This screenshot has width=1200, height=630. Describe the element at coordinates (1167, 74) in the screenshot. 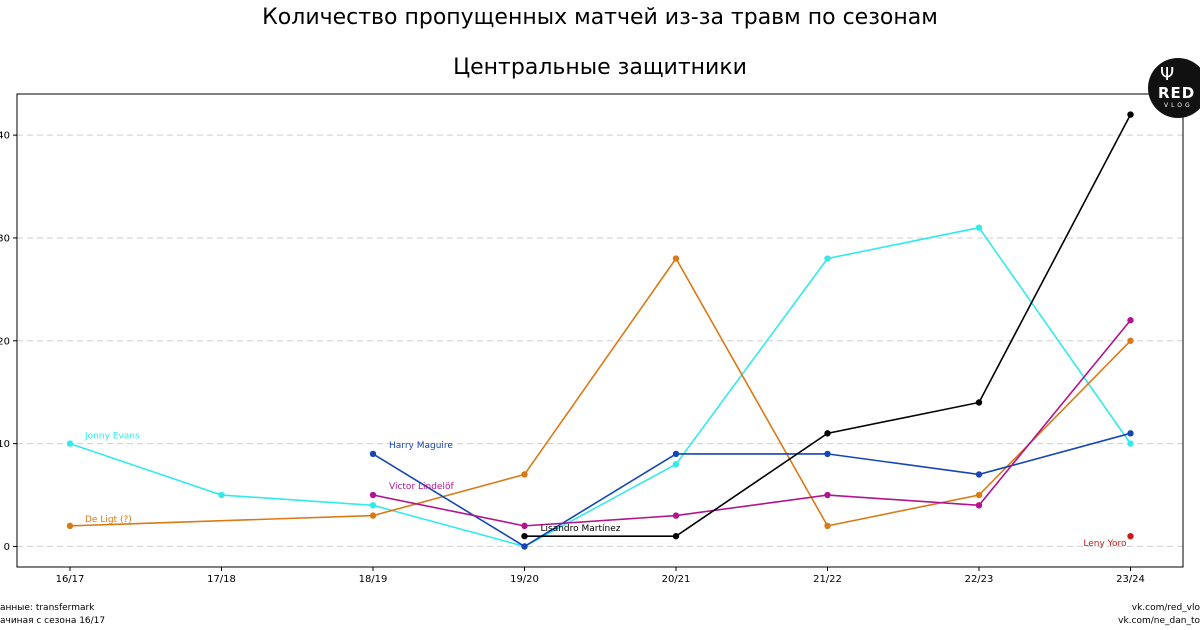

I see `trident-icon: Ψ` at that location.